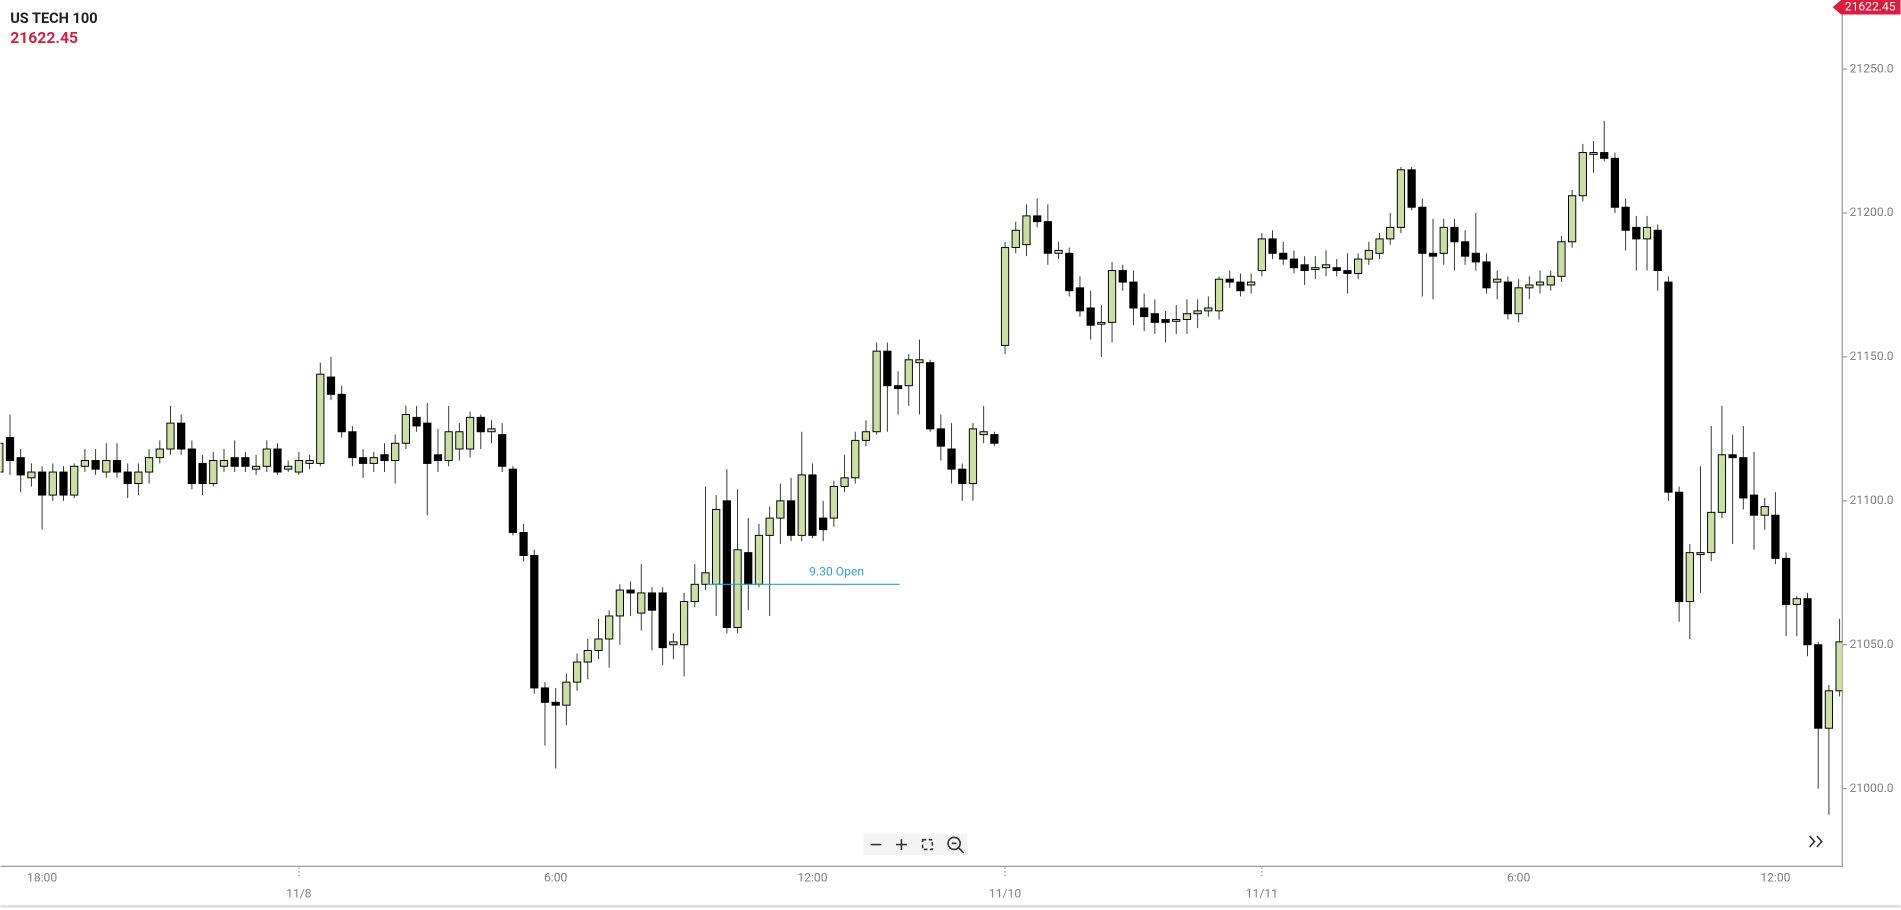  What do you see at coordinates (44, 37) in the screenshot?
I see `last-price: 21622.45` at bounding box center [44, 37].